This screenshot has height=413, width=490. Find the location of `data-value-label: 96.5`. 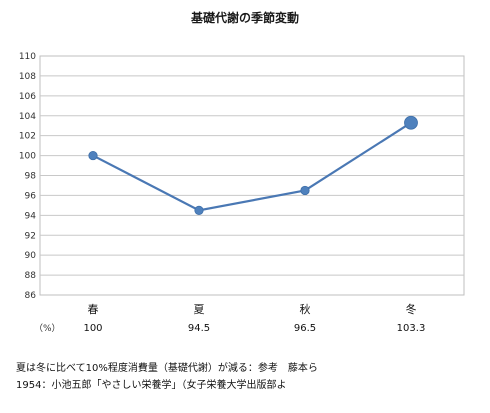

data-value-label: 96.5 is located at coordinates (305, 328).